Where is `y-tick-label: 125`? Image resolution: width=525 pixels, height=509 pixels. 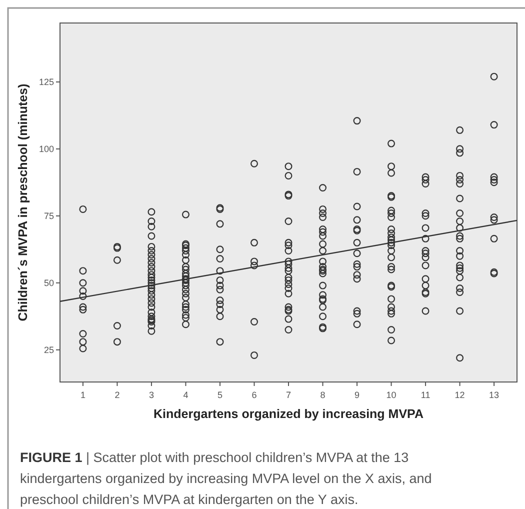
y-tick-label: 125 is located at coordinates (46, 82).